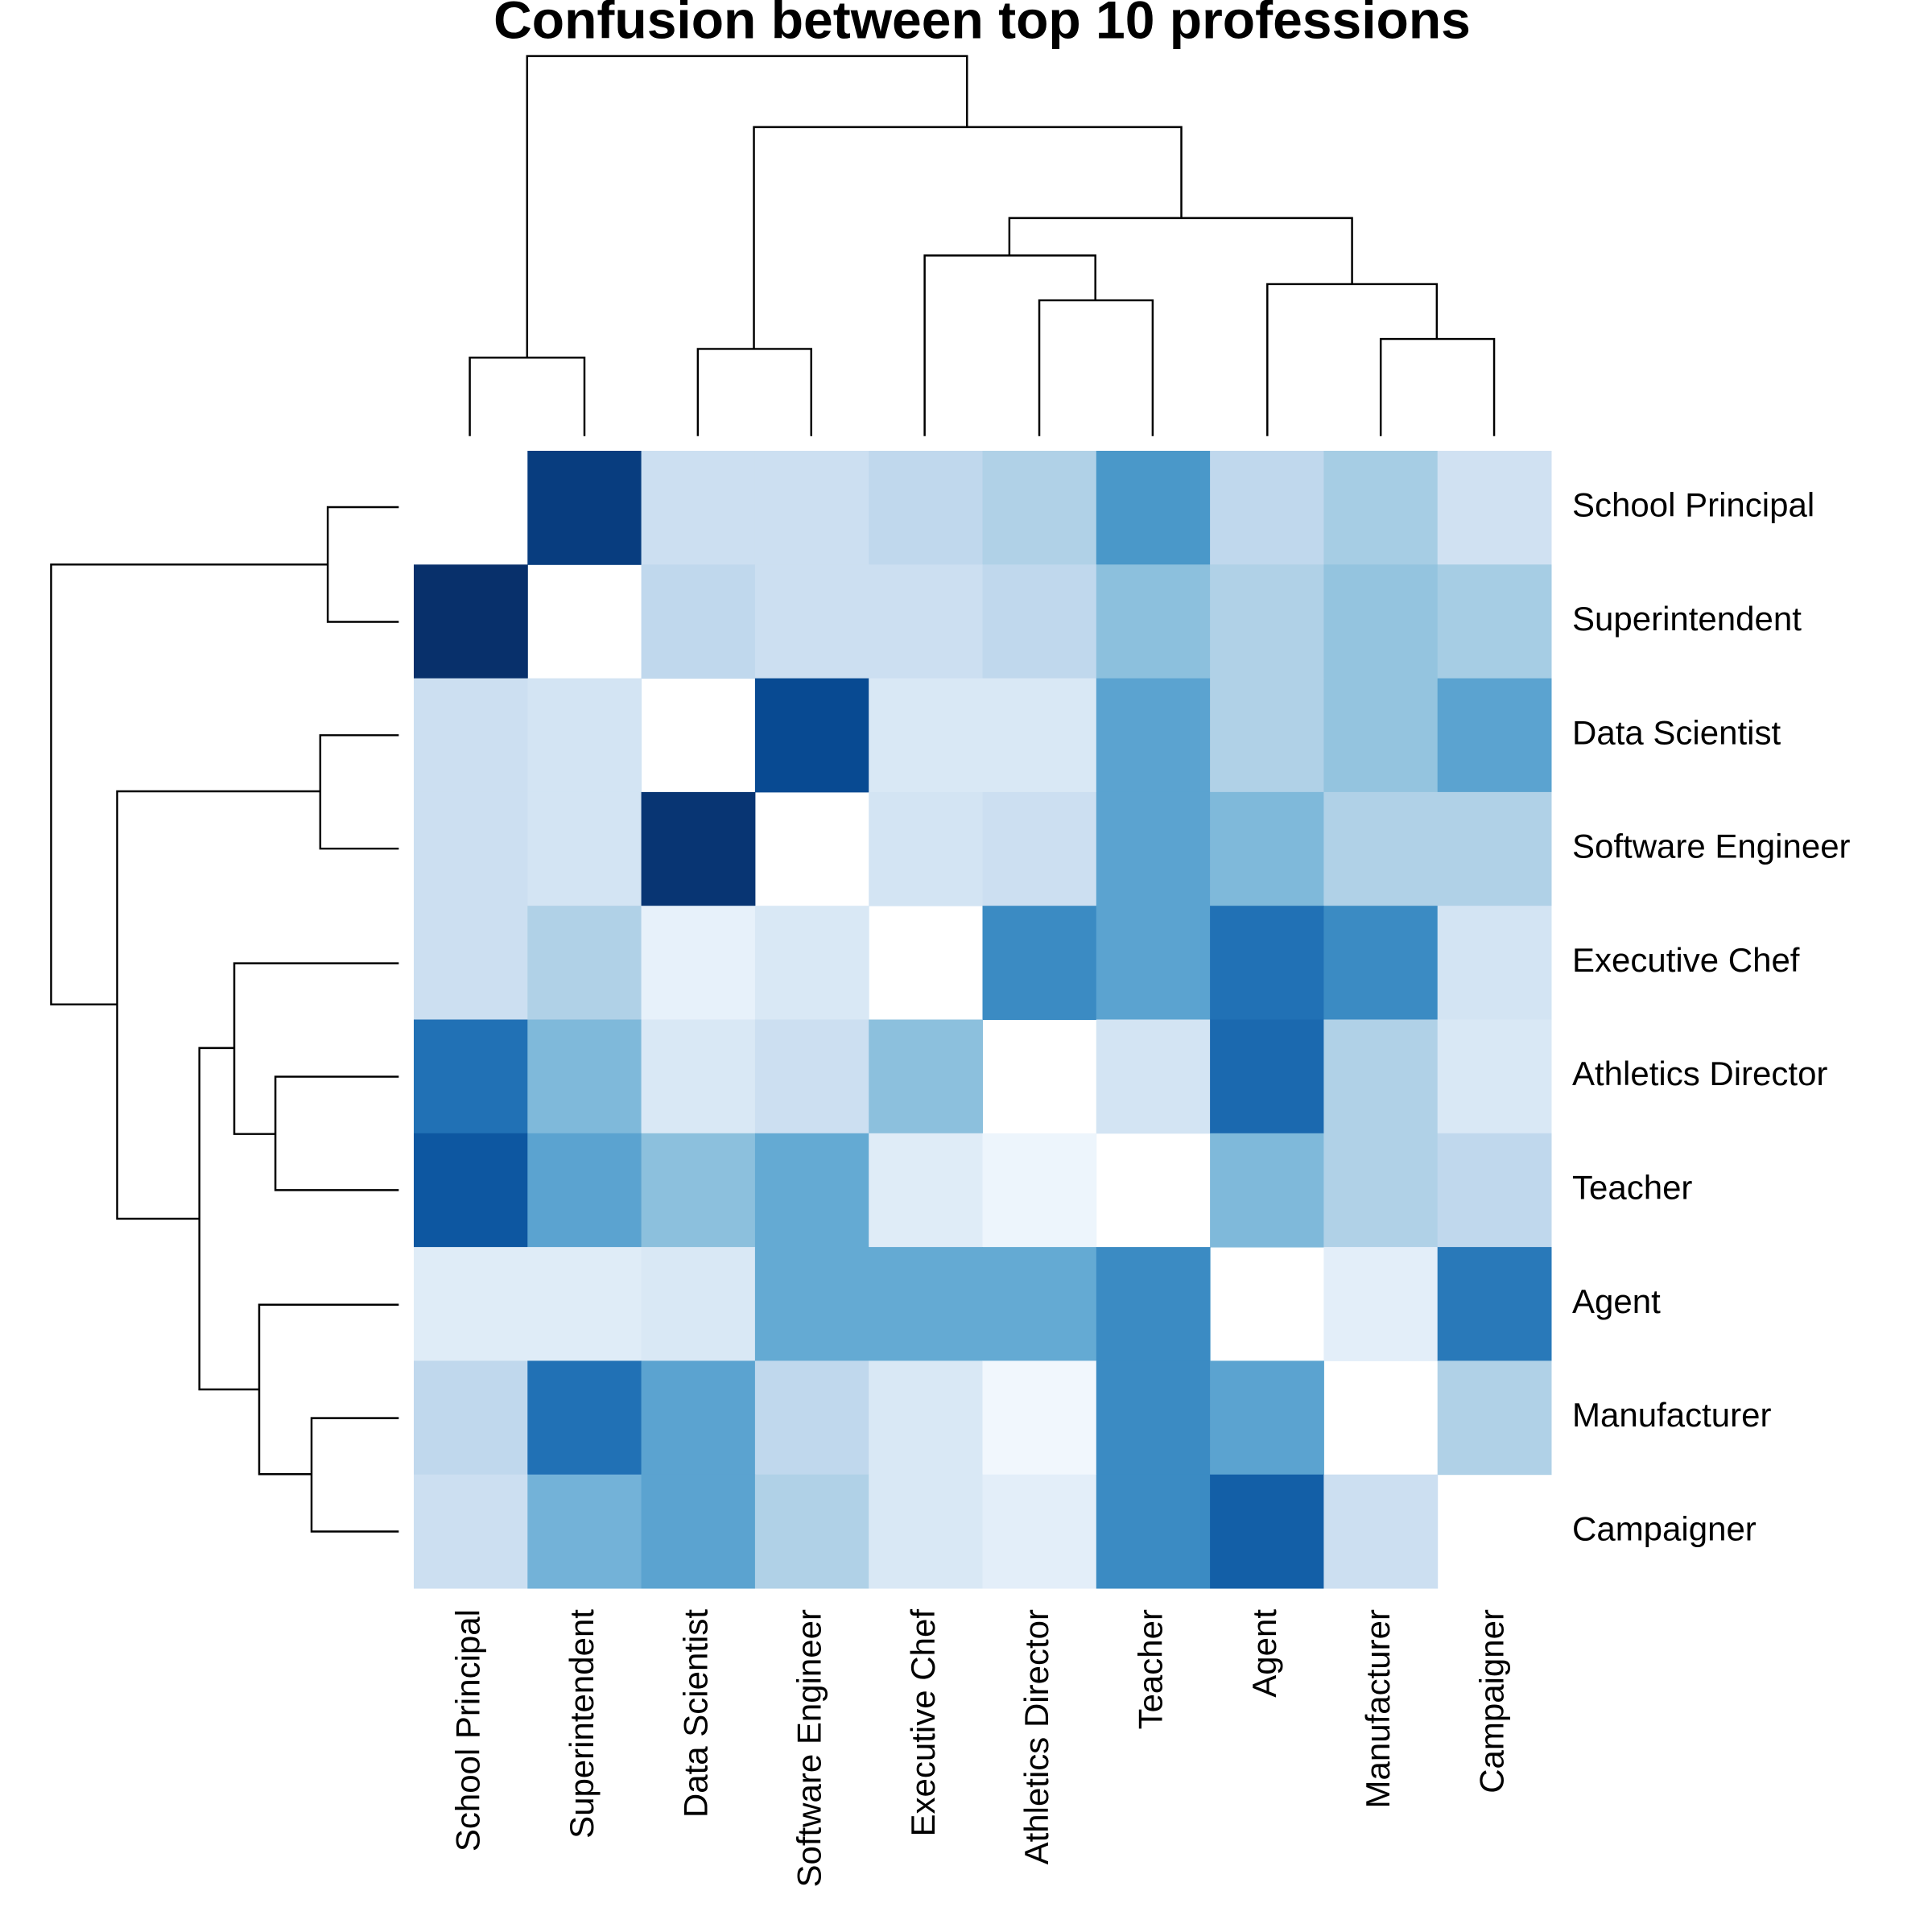 The image size is (1932, 1932). What do you see at coordinates (809, 1748) in the screenshot?
I see `column-label: Software Engineer` at bounding box center [809, 1748].